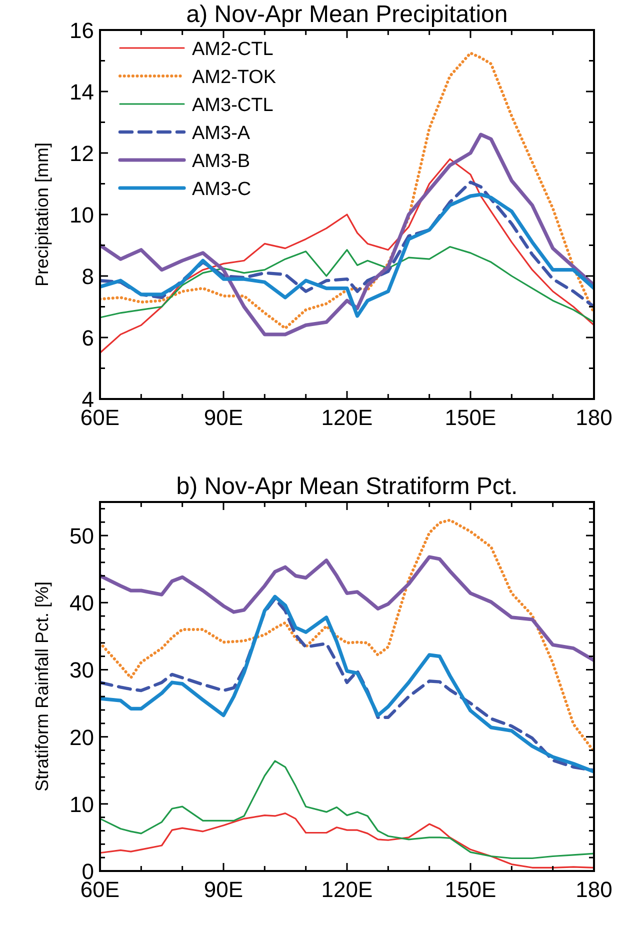 The width and height of the screenshot is (617, 931). I want to click on chart-title: a) Nov-Apr Mean Precipitation, so click(347, 14).